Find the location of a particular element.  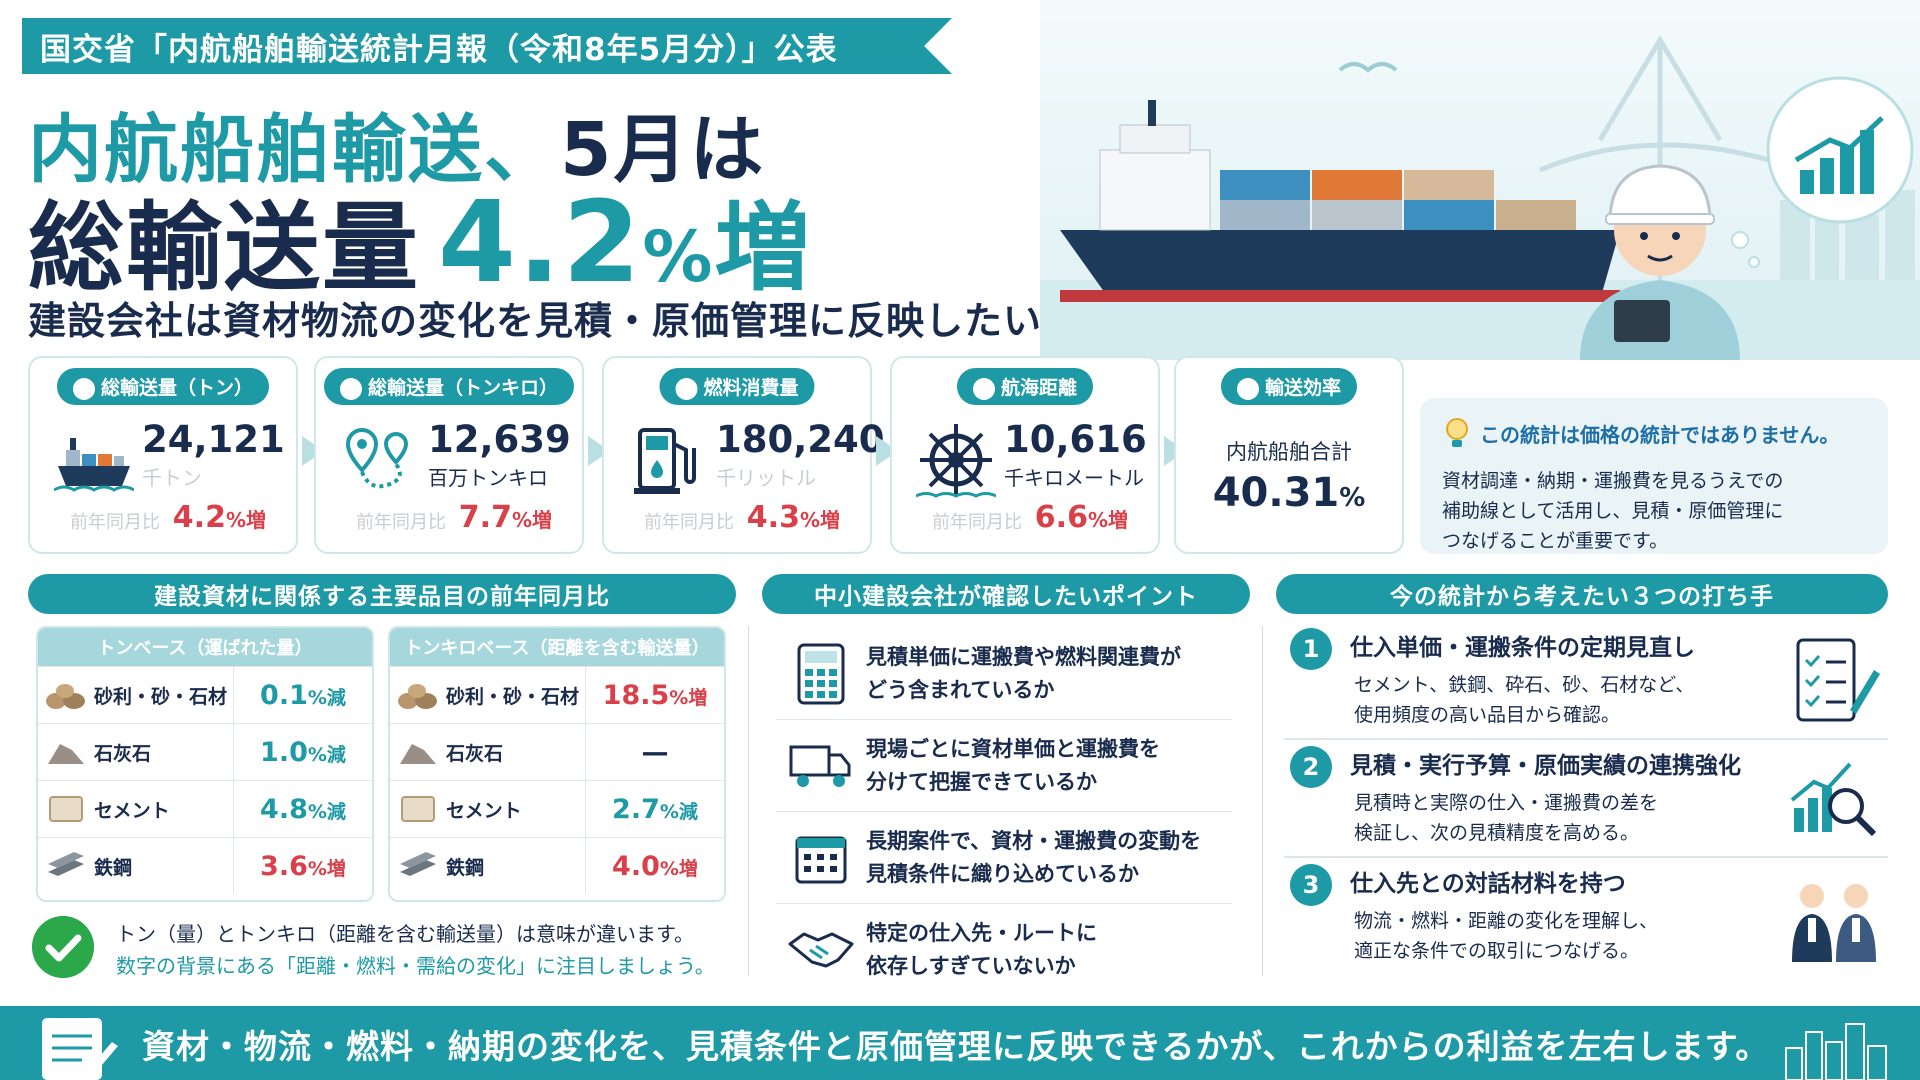

action-description: 物流・燃料・距離の変化を理解し、 適正な条件での取引につなげる。 is located at coordinates (1506, 936).